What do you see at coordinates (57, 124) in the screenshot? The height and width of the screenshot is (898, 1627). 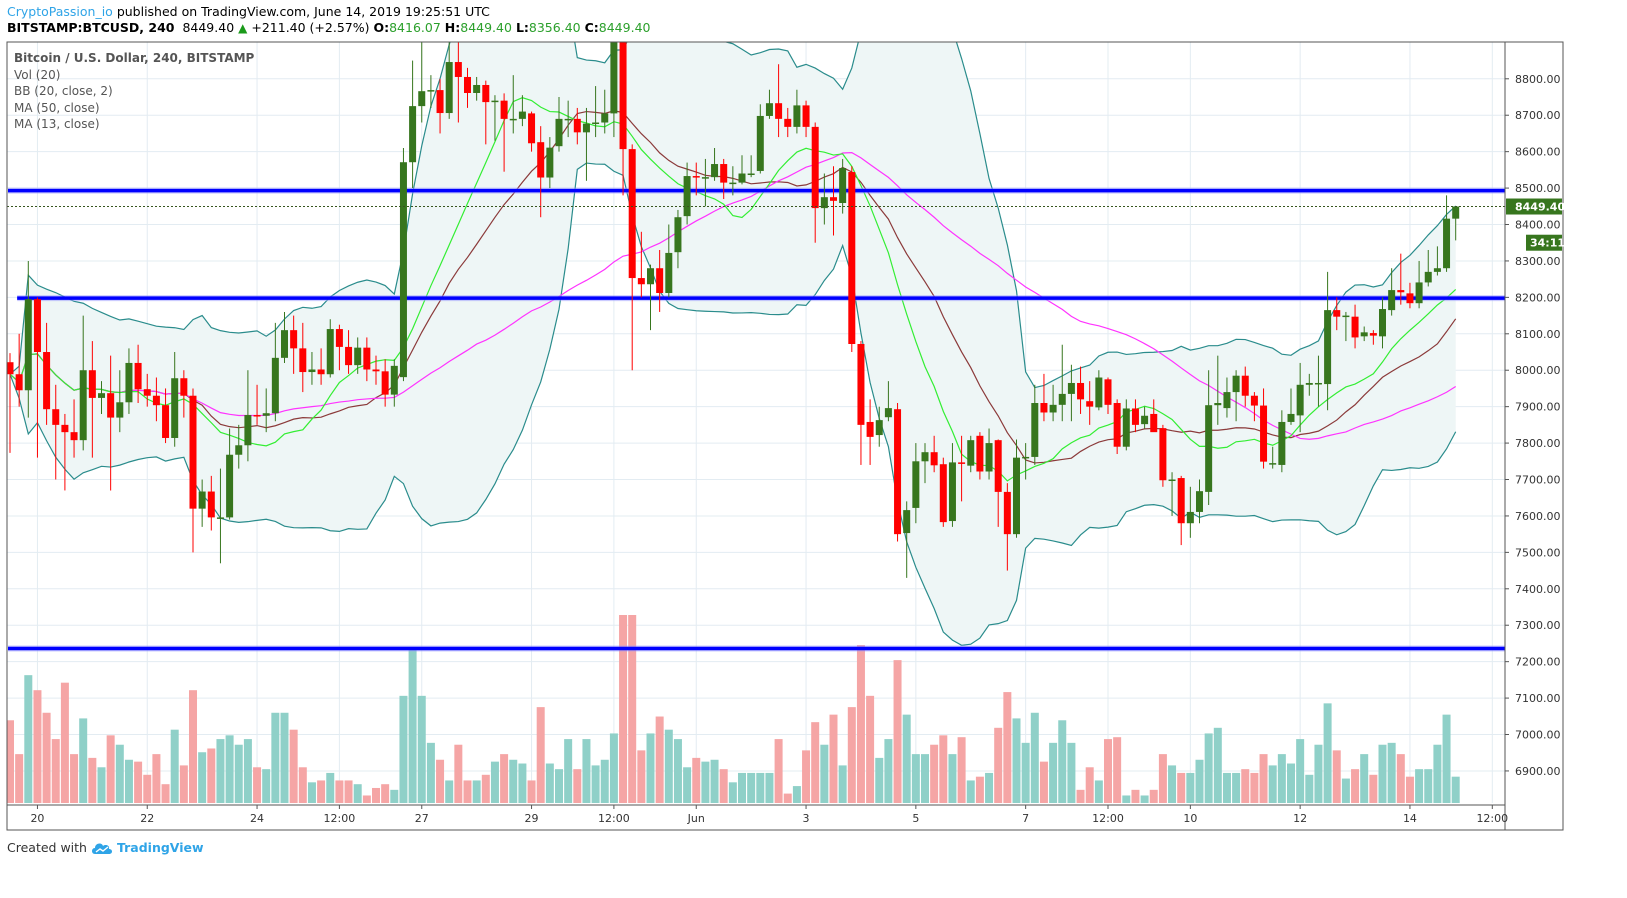 I see `legend-ma13: MA (13, close)` at bounding box center [57, 124].